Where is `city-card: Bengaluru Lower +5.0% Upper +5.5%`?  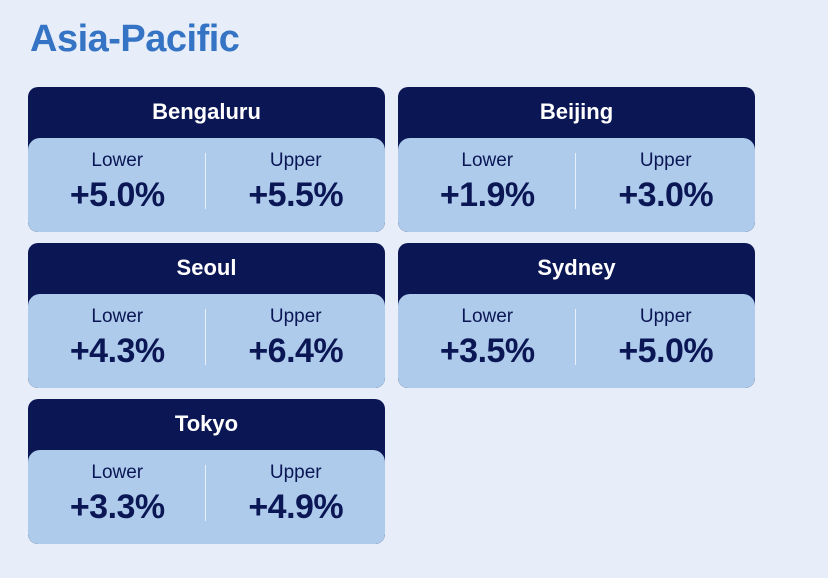 city-card: Bengaluru Lower +5.0% Upper +5.5% is located at coordinates (206, 159).